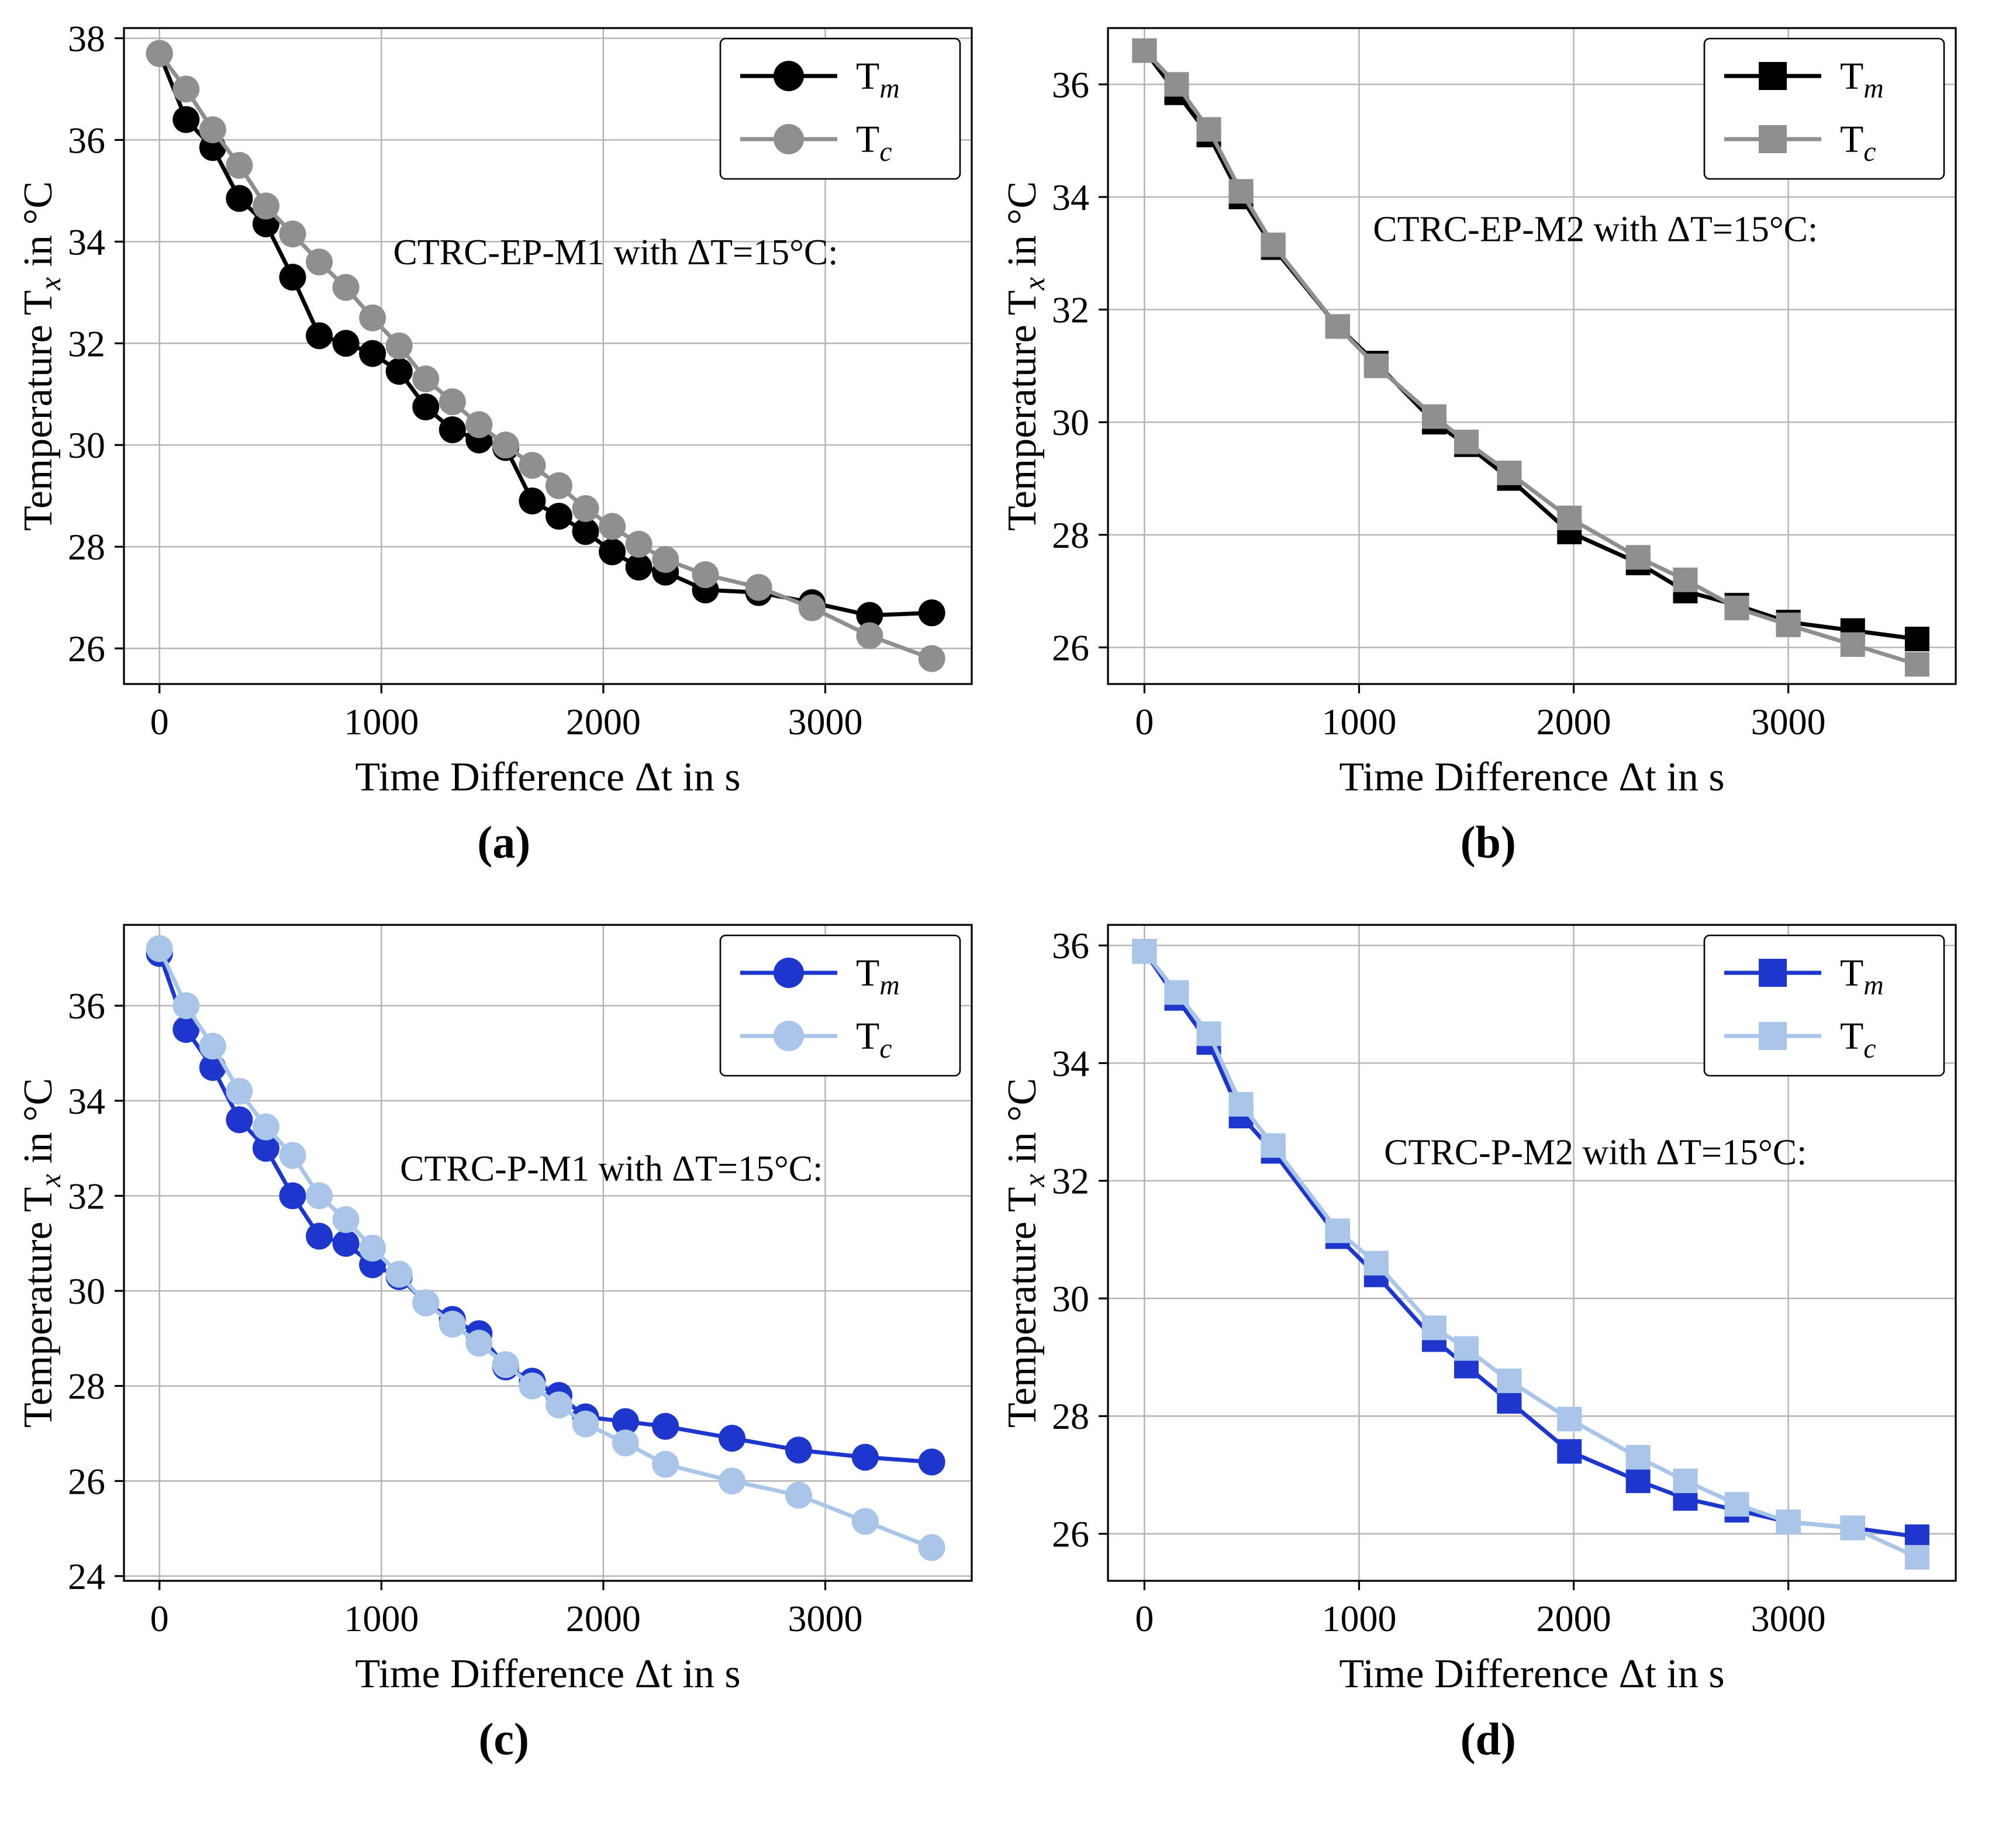 The height and width of the screenshot is (1848, 1992). I want to click on caption-a: (a), so click(504, 842).